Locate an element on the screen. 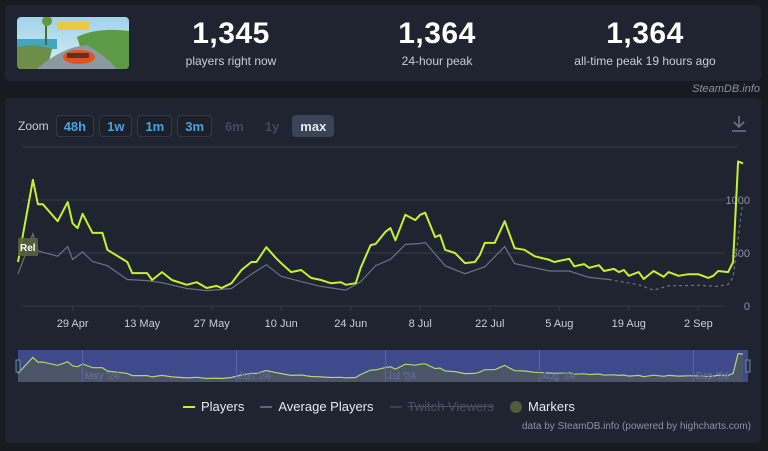 Image resolution: width=768 pixels, height=451 pixels. stat-24h-peak: 1,364 24-hour peak is located at coordinates (437, 43).